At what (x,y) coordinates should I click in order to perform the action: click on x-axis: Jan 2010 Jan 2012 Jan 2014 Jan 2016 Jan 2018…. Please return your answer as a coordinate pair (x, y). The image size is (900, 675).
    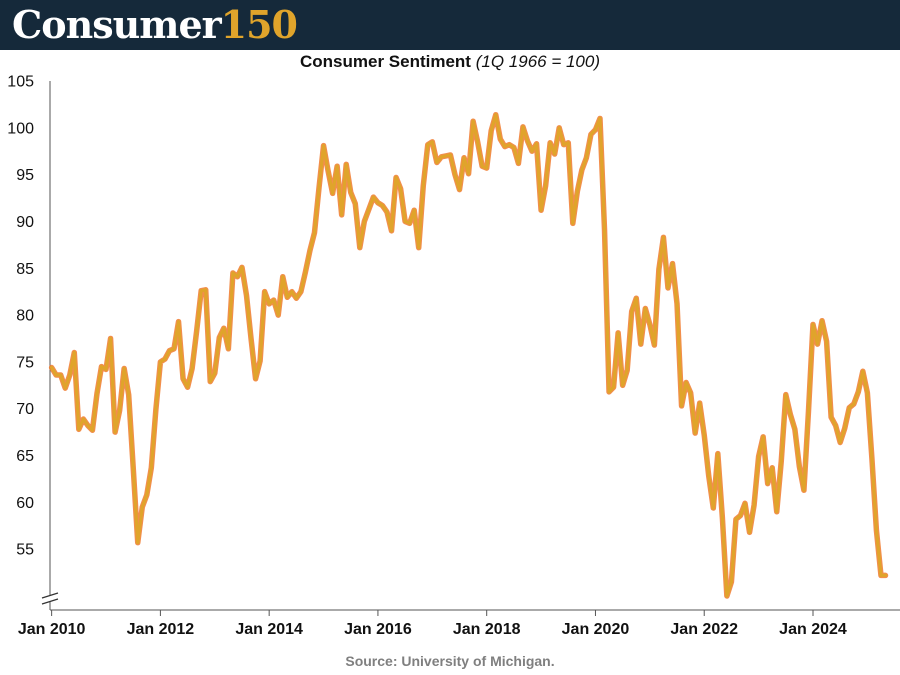
    Looking at the image, I should click on (459, 623).